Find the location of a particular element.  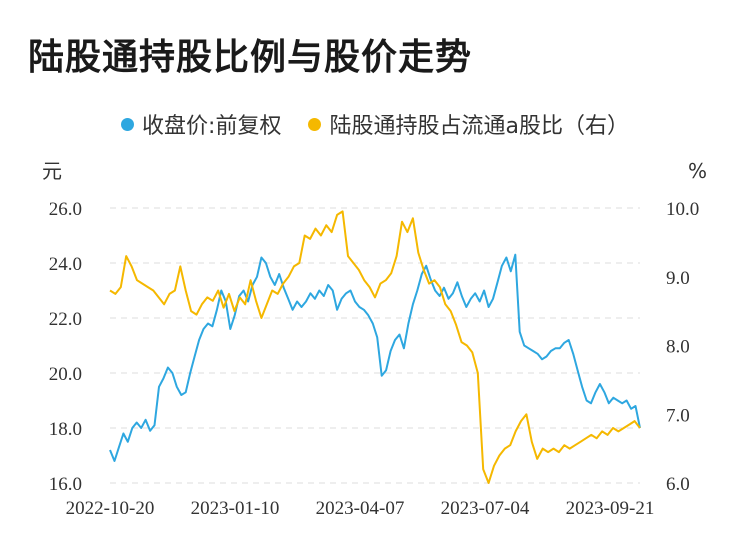

right-tick-label: 6.0 is located at coordinates (678, 484).